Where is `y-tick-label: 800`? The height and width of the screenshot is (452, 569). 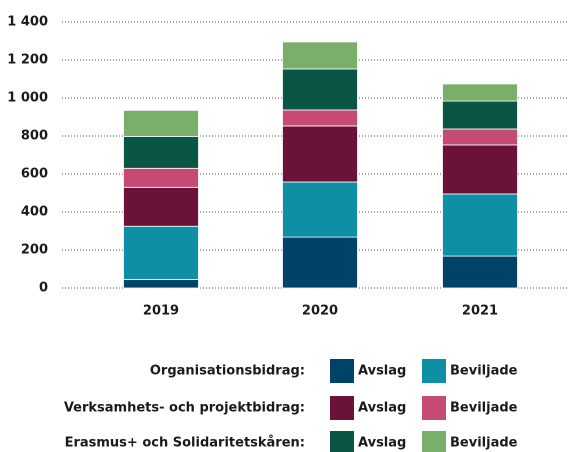 y-tick-label: 800 is located at coordinates (34, 136).